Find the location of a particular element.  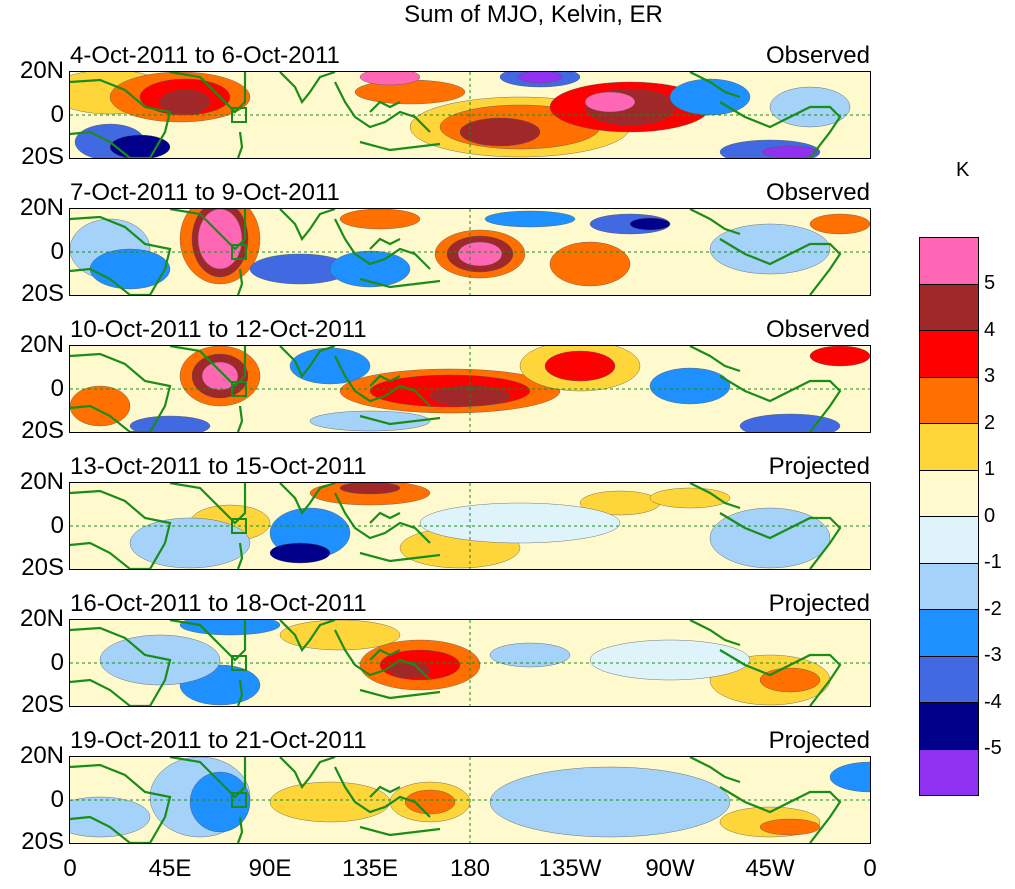

panel-date-range: 4-Oct-2011 to 6-Oct-2011 is located at coordinates (205, 55).